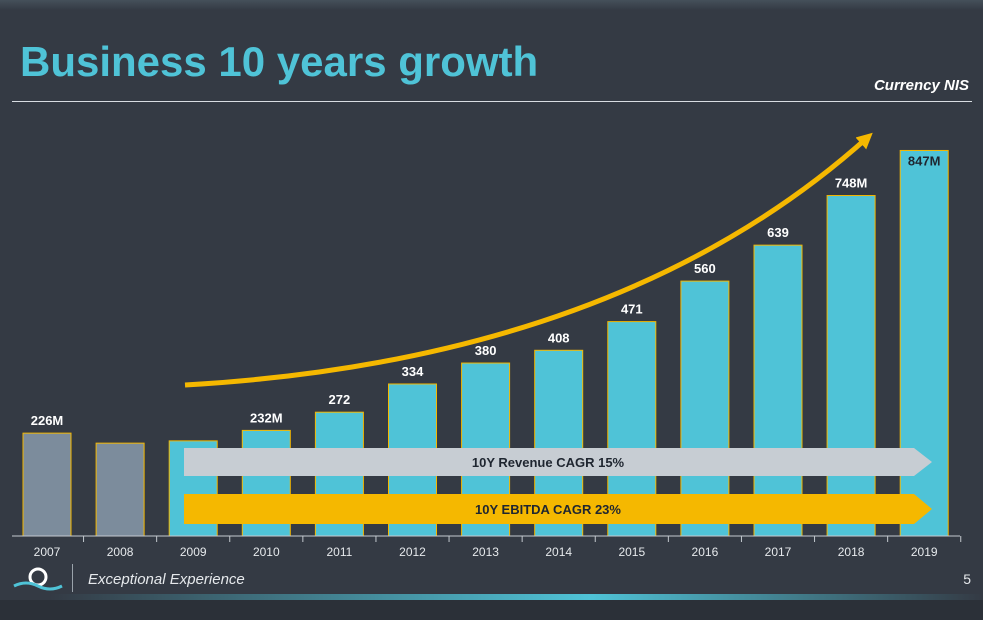 Image resolution: width=983 pixels, height=620 pixels. What do you see at coordinates (491, 610) in the screenshot?
I see `bottom-border` at bounding box center [491, 610].